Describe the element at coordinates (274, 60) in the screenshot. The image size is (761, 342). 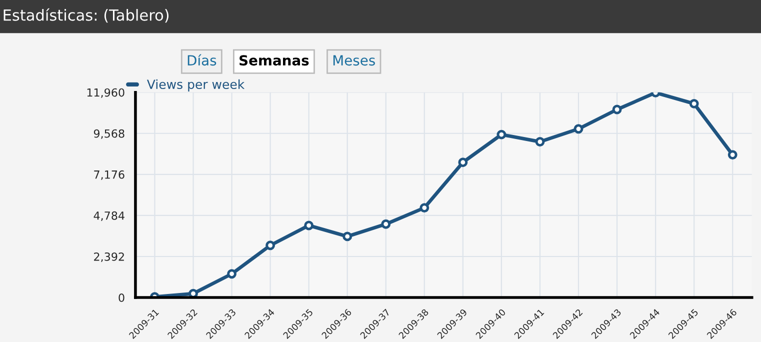
I see `text: Semanas` at that location.